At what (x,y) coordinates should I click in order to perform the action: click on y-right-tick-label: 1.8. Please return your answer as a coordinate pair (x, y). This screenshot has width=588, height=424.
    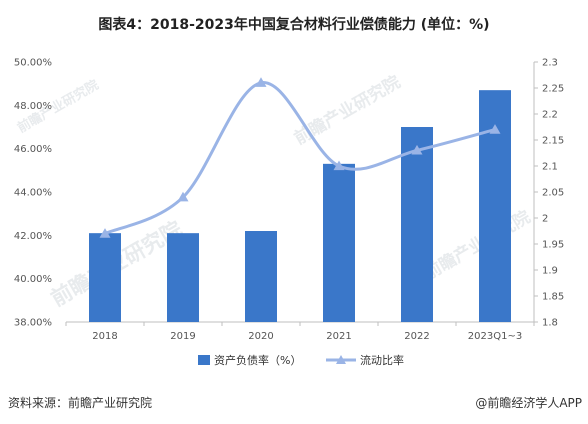
    Looking at the image, I should click on (550, 323).